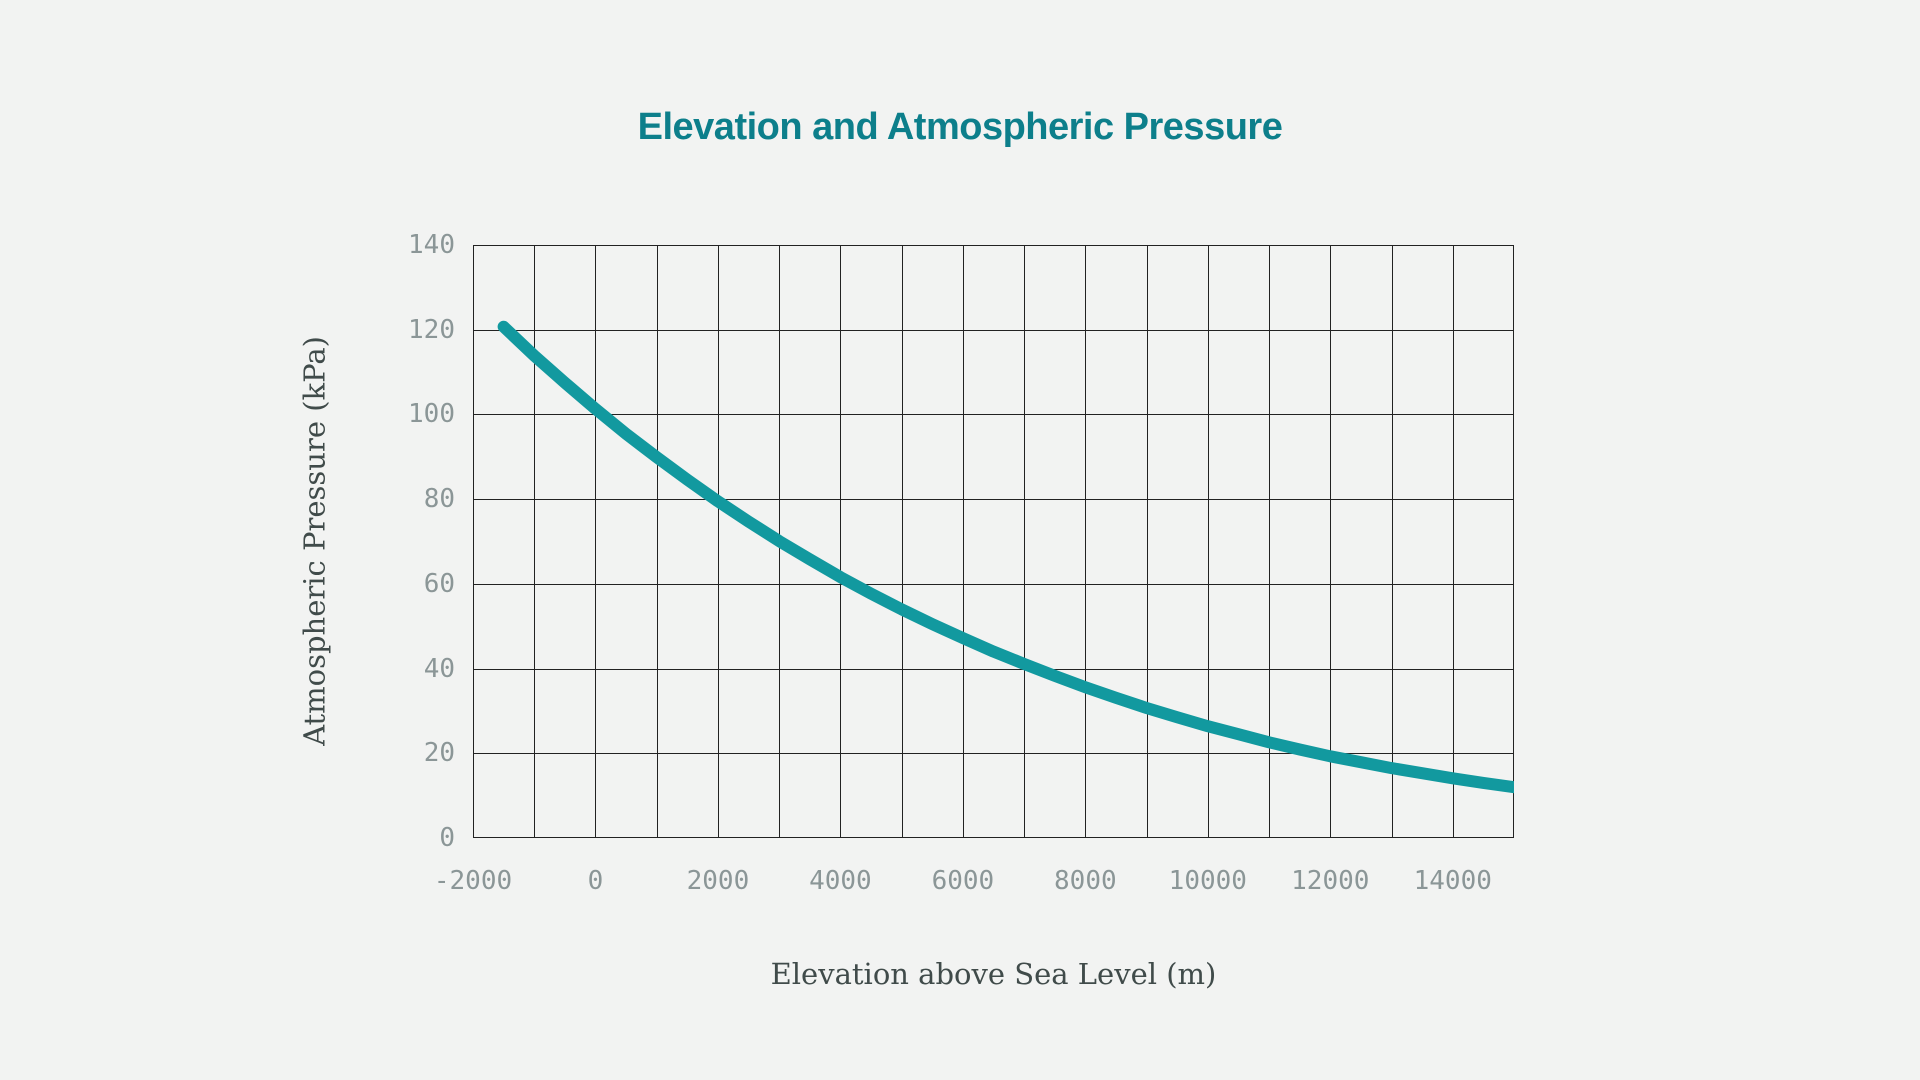  What do you see at coordinates (473, 881) in the screenshot?
I see `x-tick-label: -2000` at bounding box center [473, 881].